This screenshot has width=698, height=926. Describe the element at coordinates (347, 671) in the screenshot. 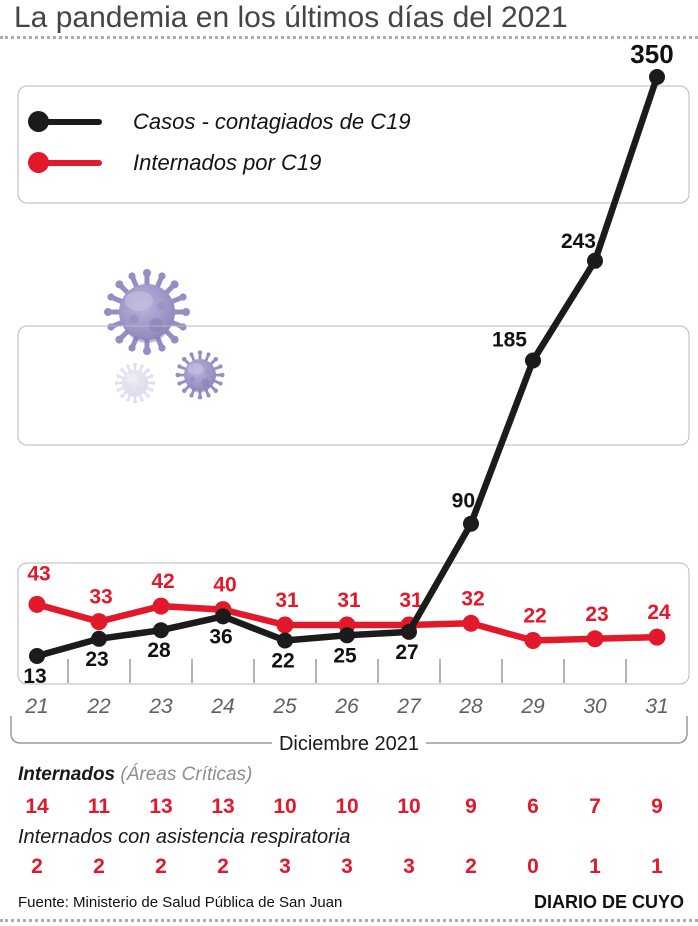

I see `axis-ticks` at that location.